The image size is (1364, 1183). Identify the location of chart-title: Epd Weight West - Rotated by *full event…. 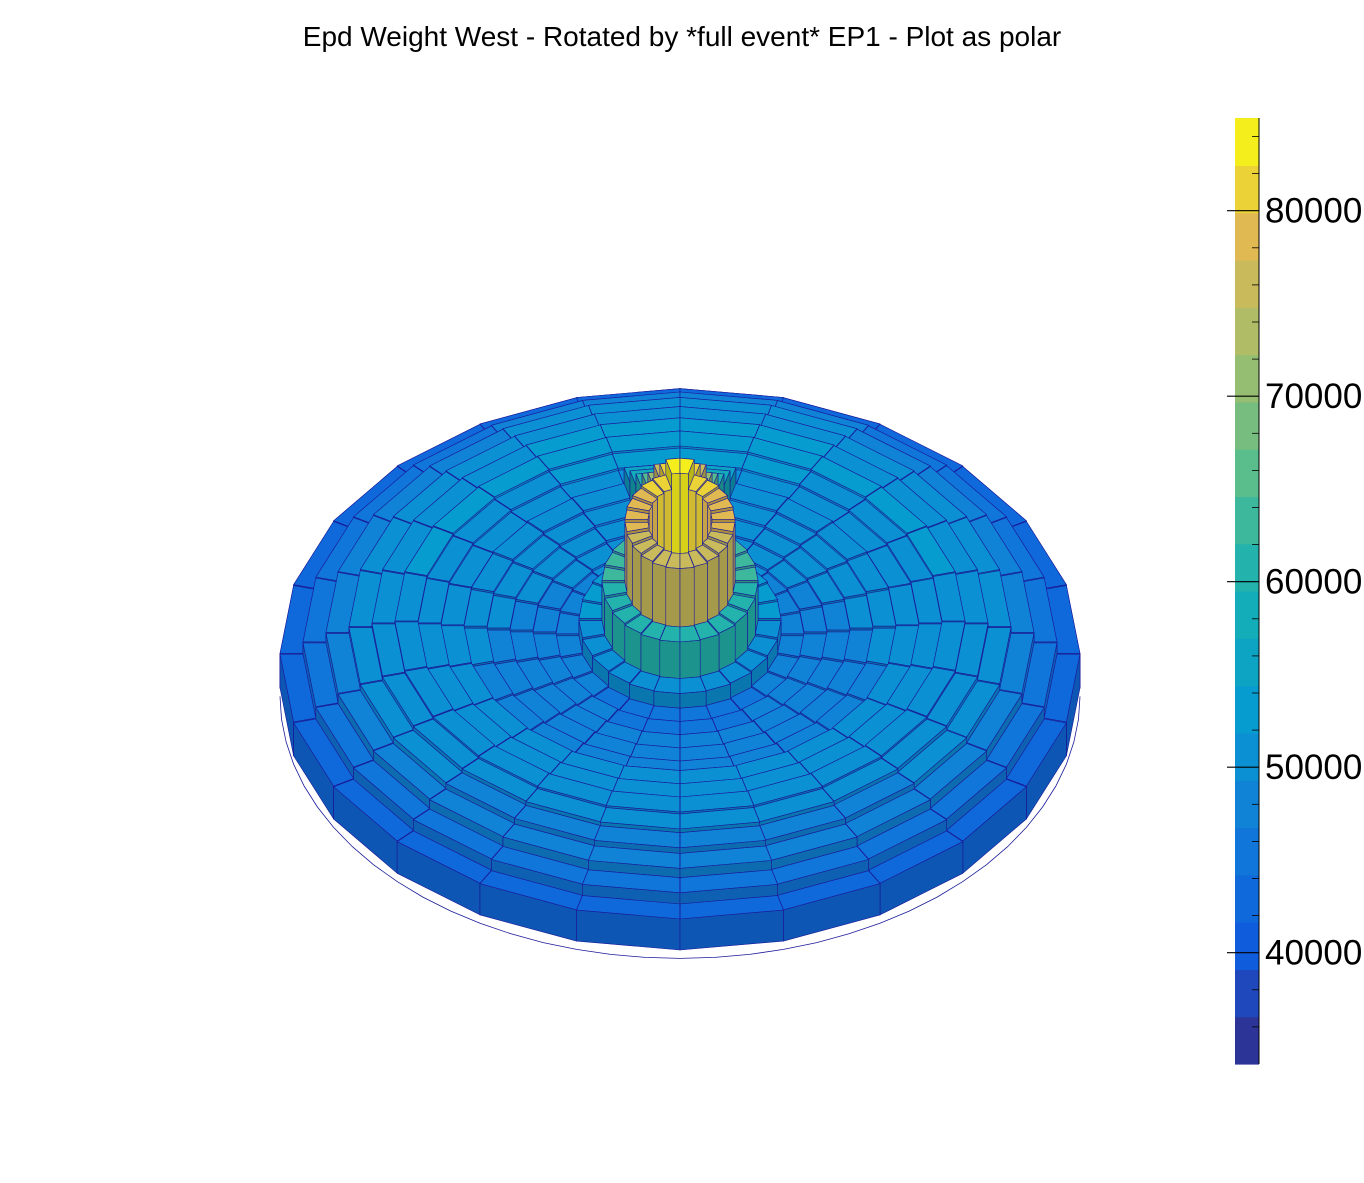
(682, 36).